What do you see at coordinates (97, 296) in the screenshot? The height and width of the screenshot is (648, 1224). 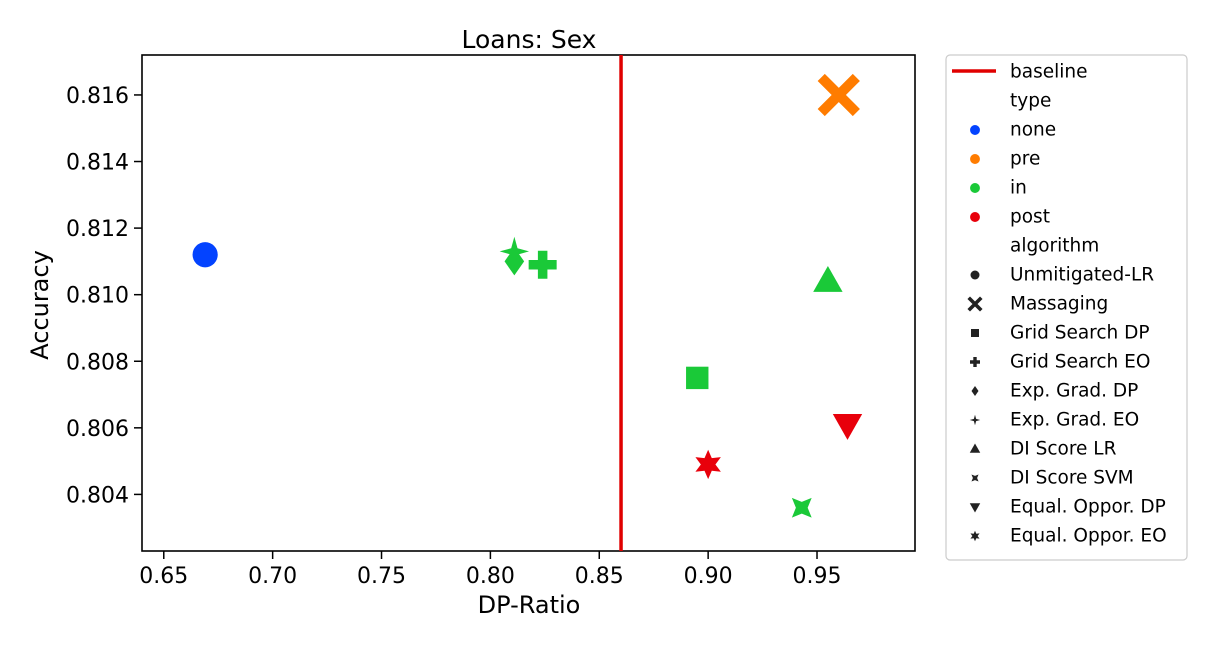 I see `y-tick-label: 0.810` at bounding box center [97, 296].